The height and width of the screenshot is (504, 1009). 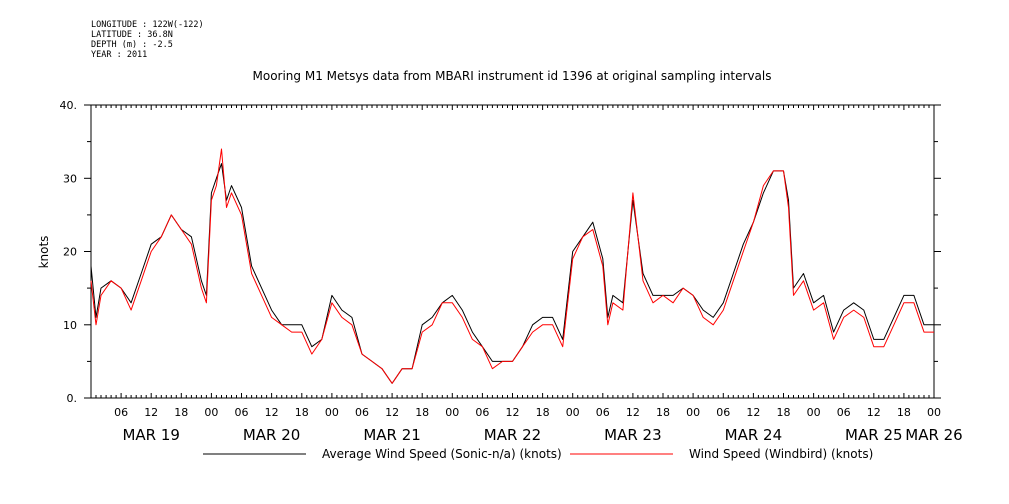 What do you see at coordinates (70, 325) in the screenshot?
I see `y-tick-label: 10` at bounding box center [70, 325].